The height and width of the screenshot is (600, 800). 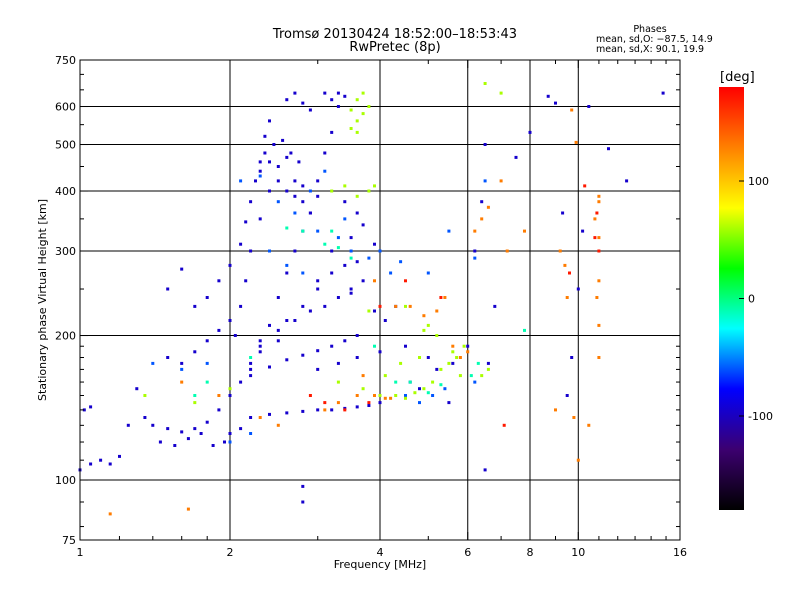 I want to click on y-axis-label: Stationary phase Virtual Height [km], so click(x=42, y=300).